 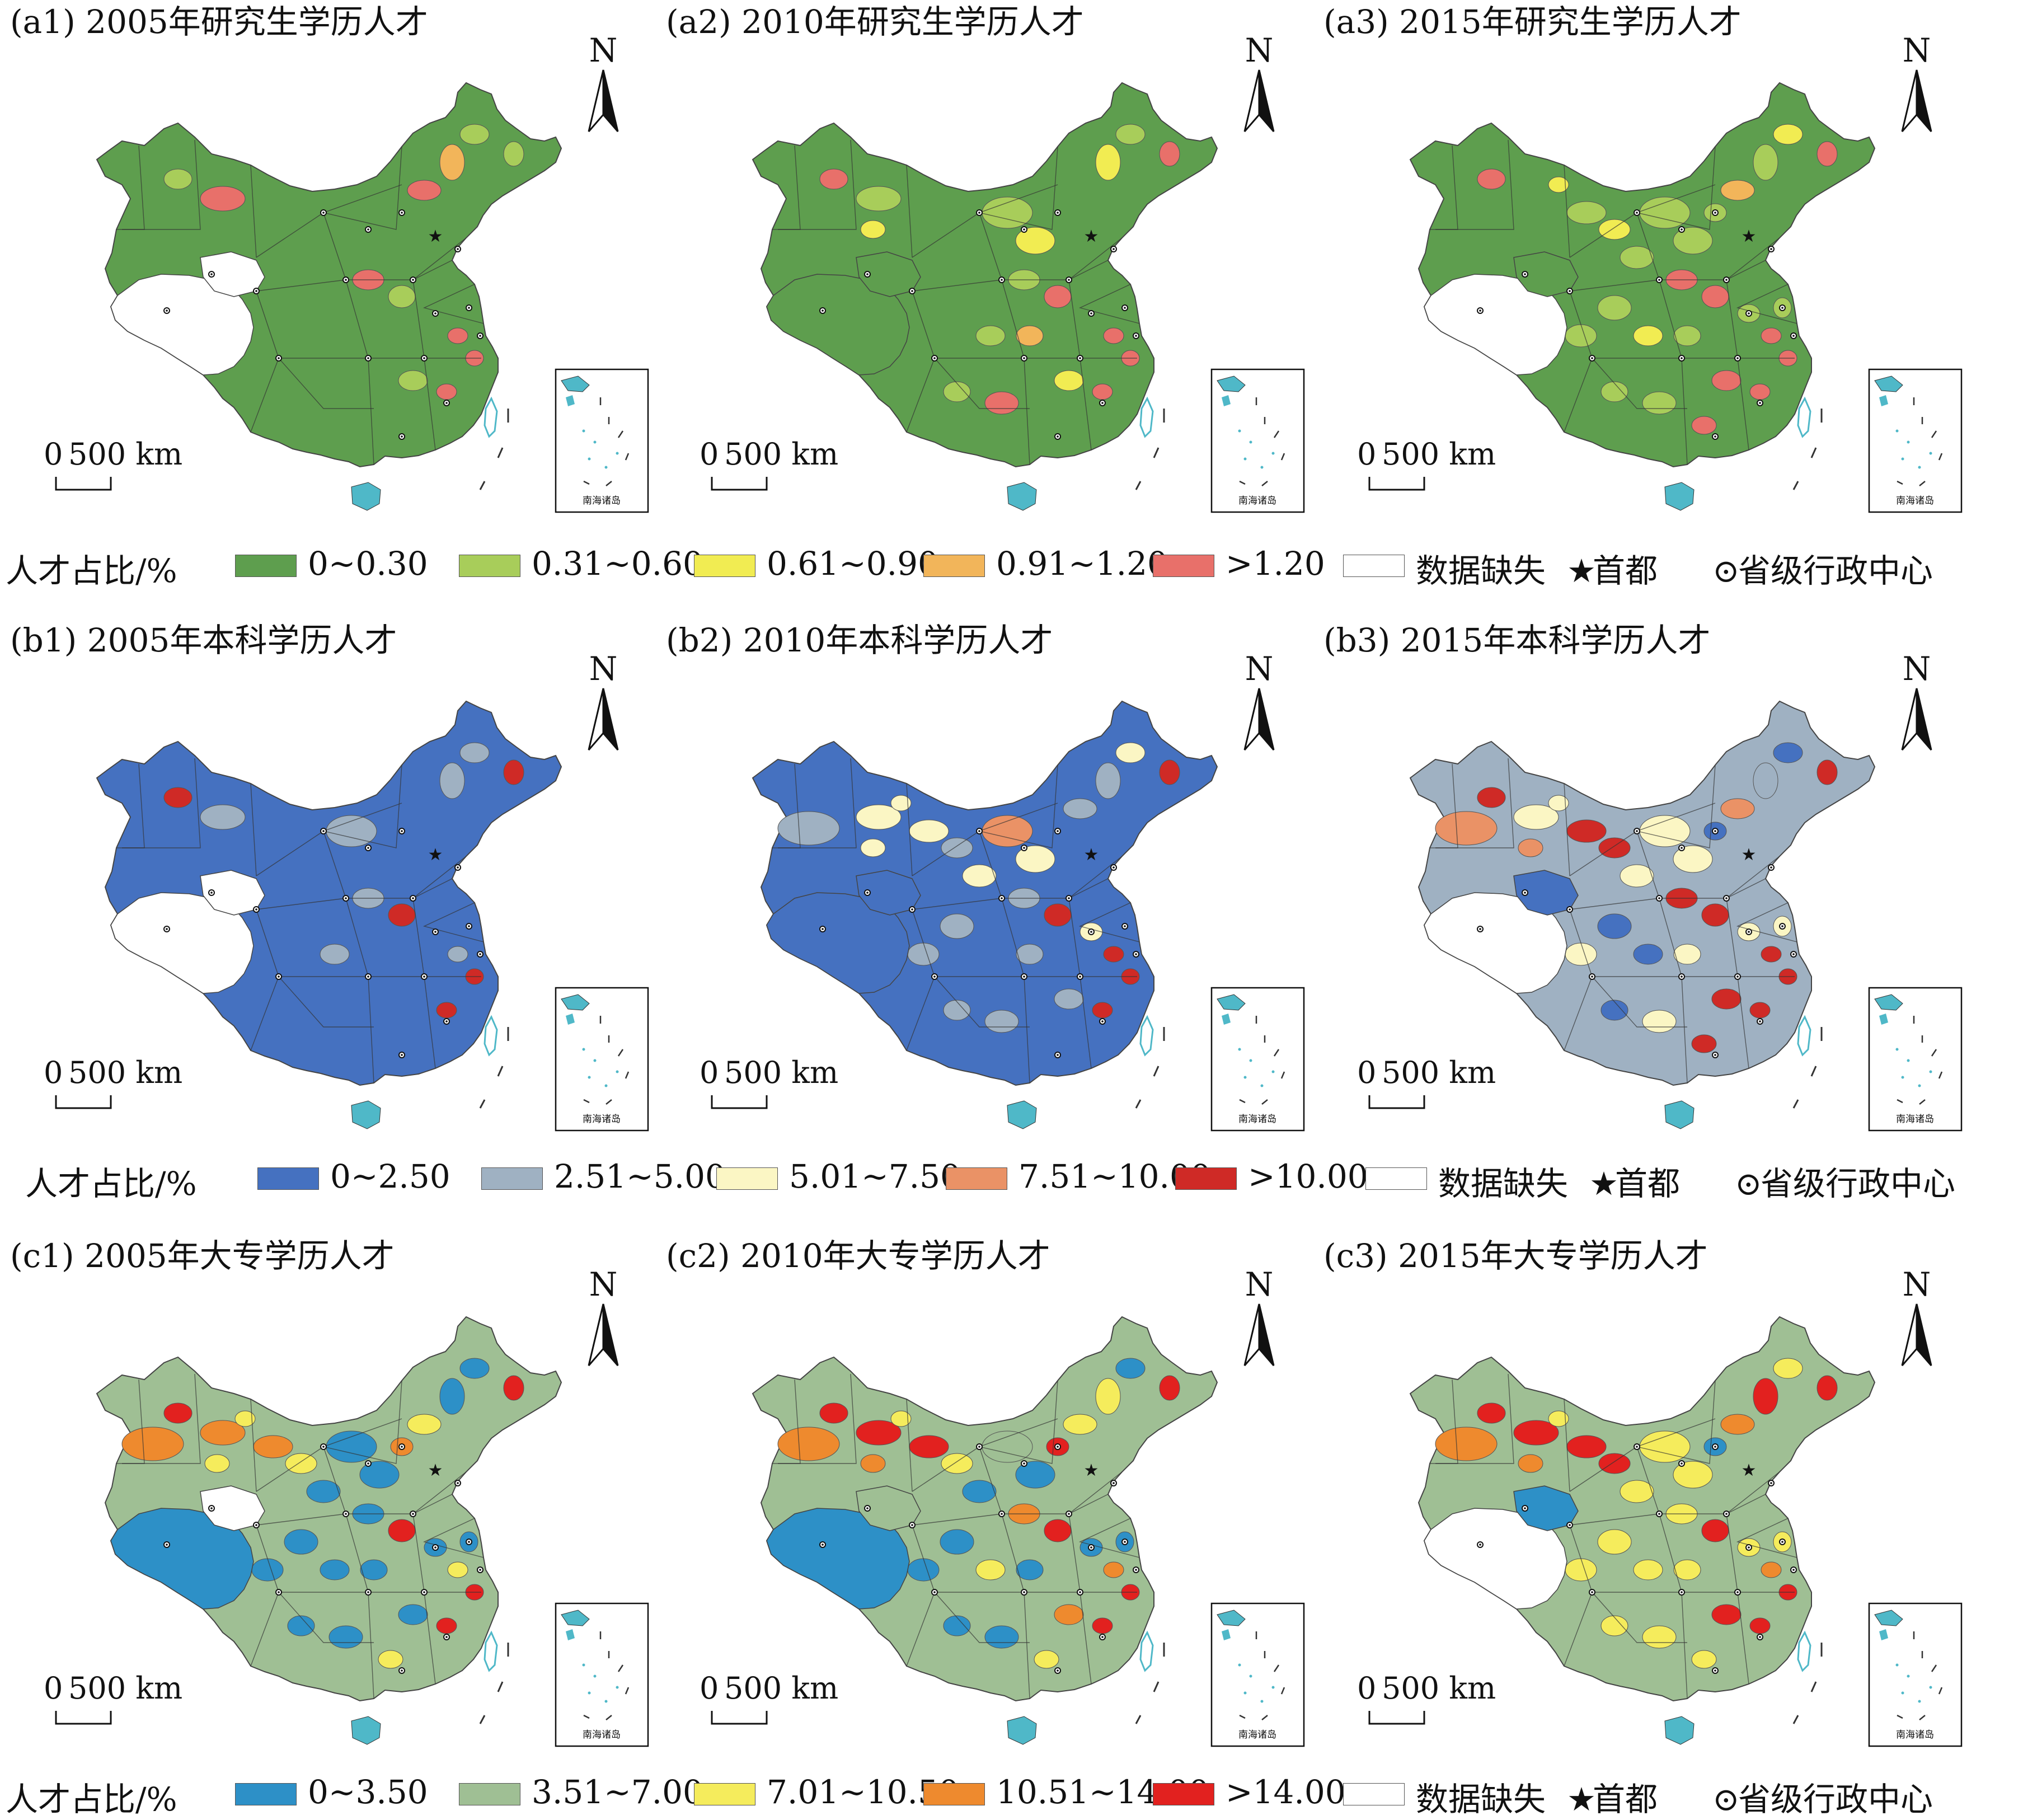 What do you see at coordinates (219, 22) in the screenshot?
I see `panel-title: (a1) 2005年研究生学历人才` at bounding box center [219, 22].